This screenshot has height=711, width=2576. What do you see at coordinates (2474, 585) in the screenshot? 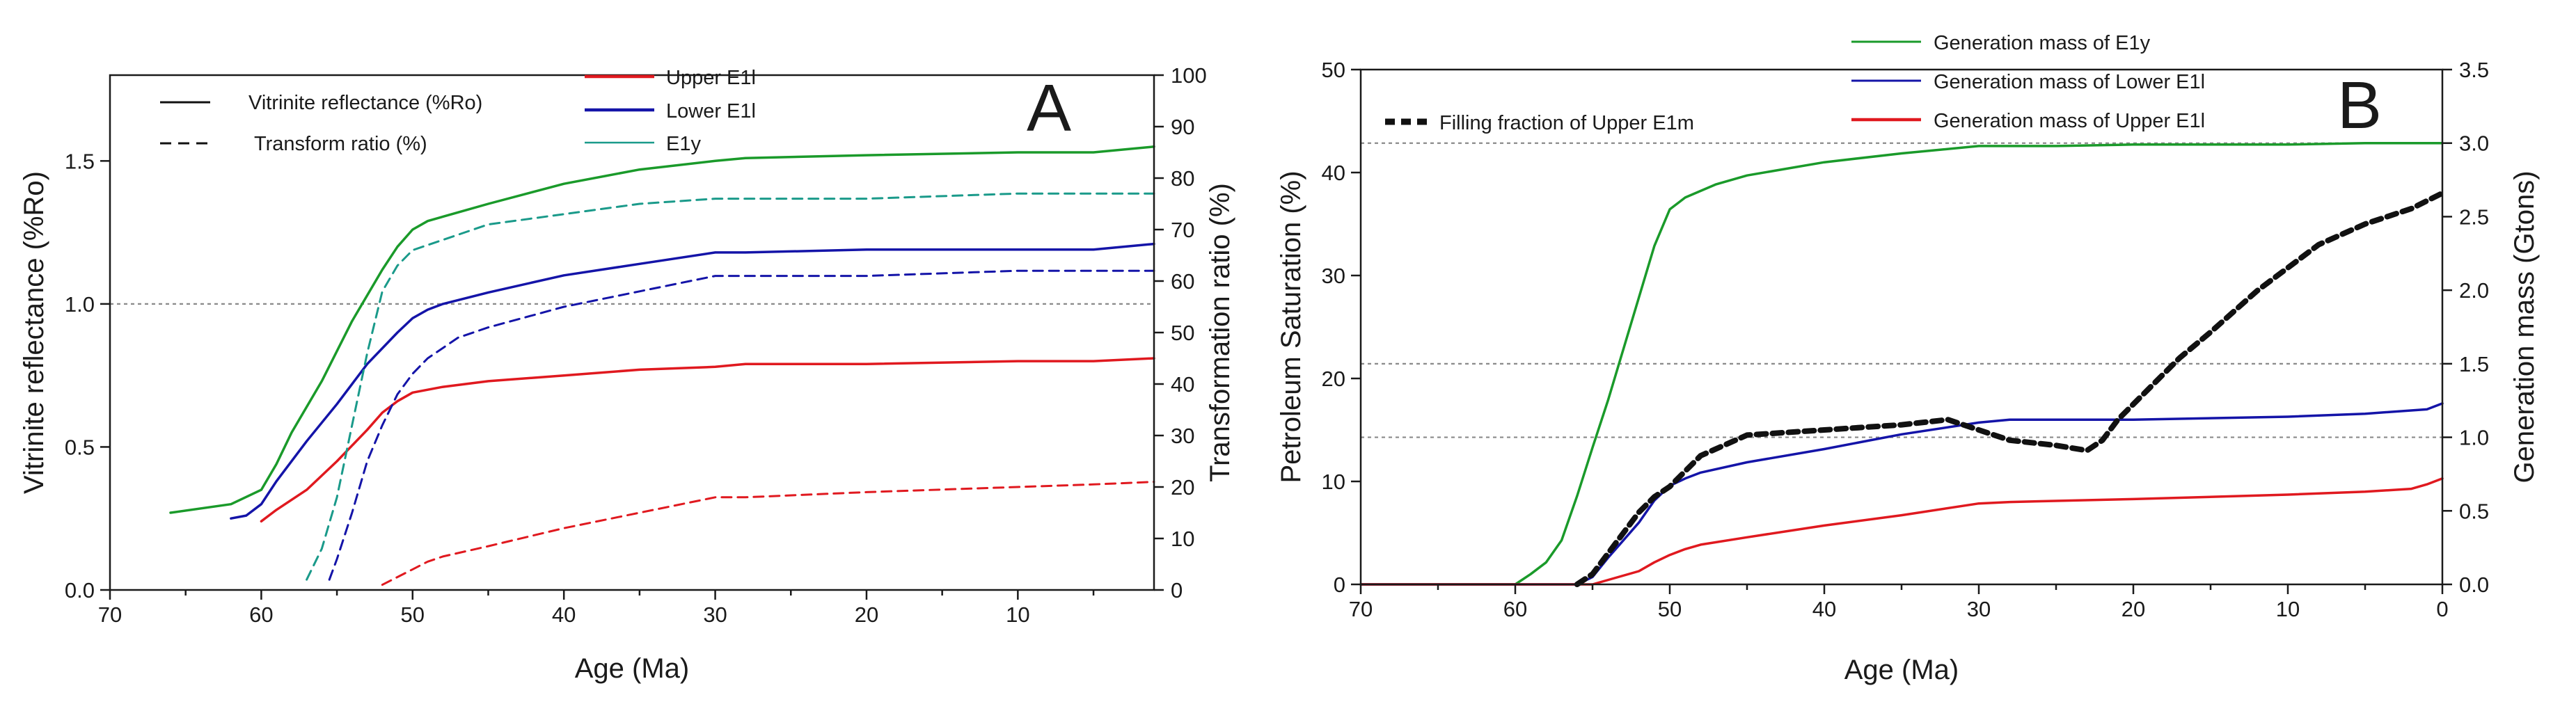
I see `y2-tick-label: 0.0` at bounding box center [2474, 585].